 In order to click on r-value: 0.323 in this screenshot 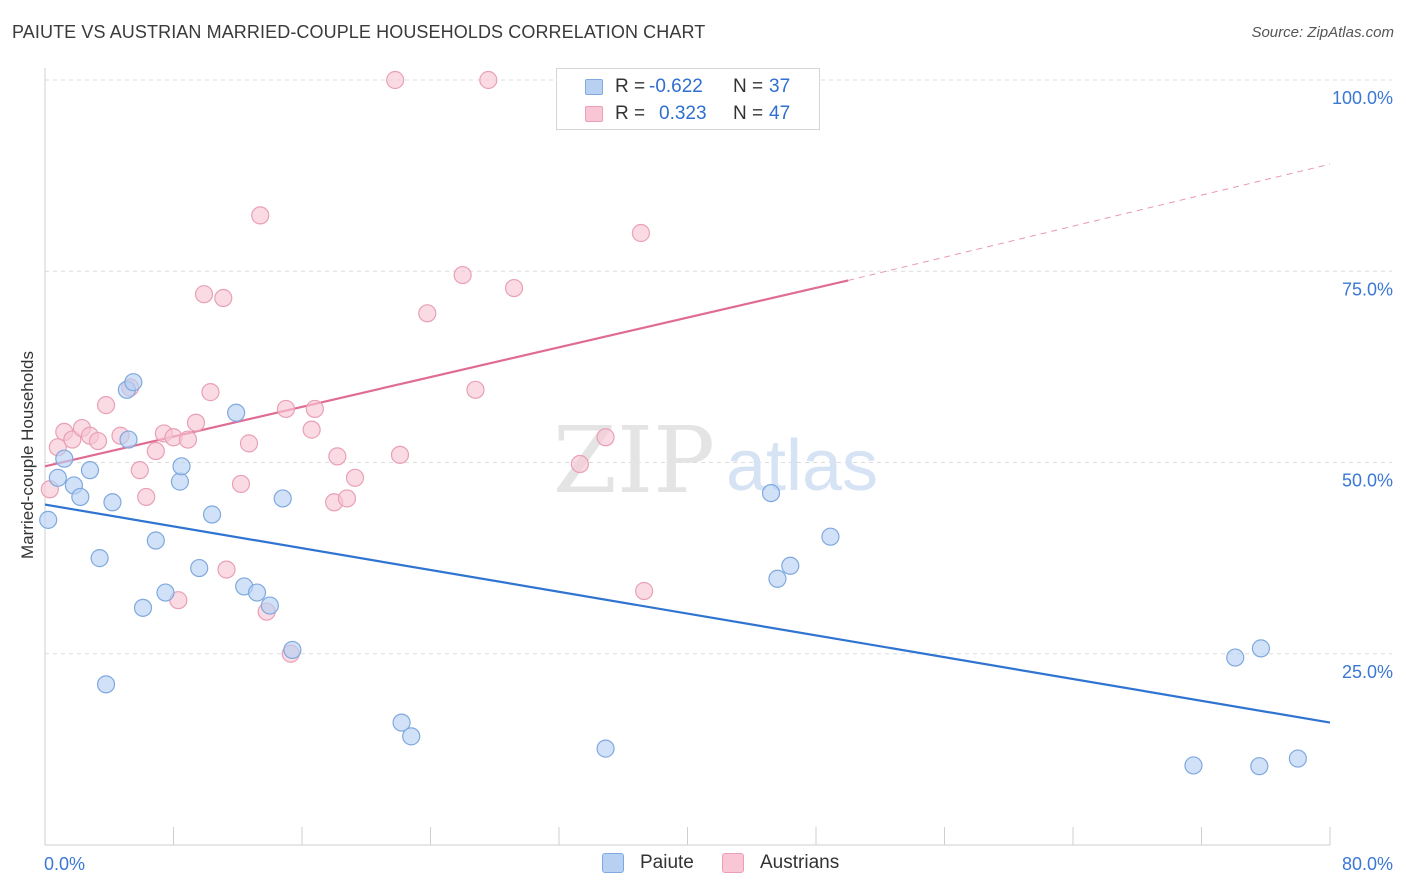, I will do `click(683, 113)`.